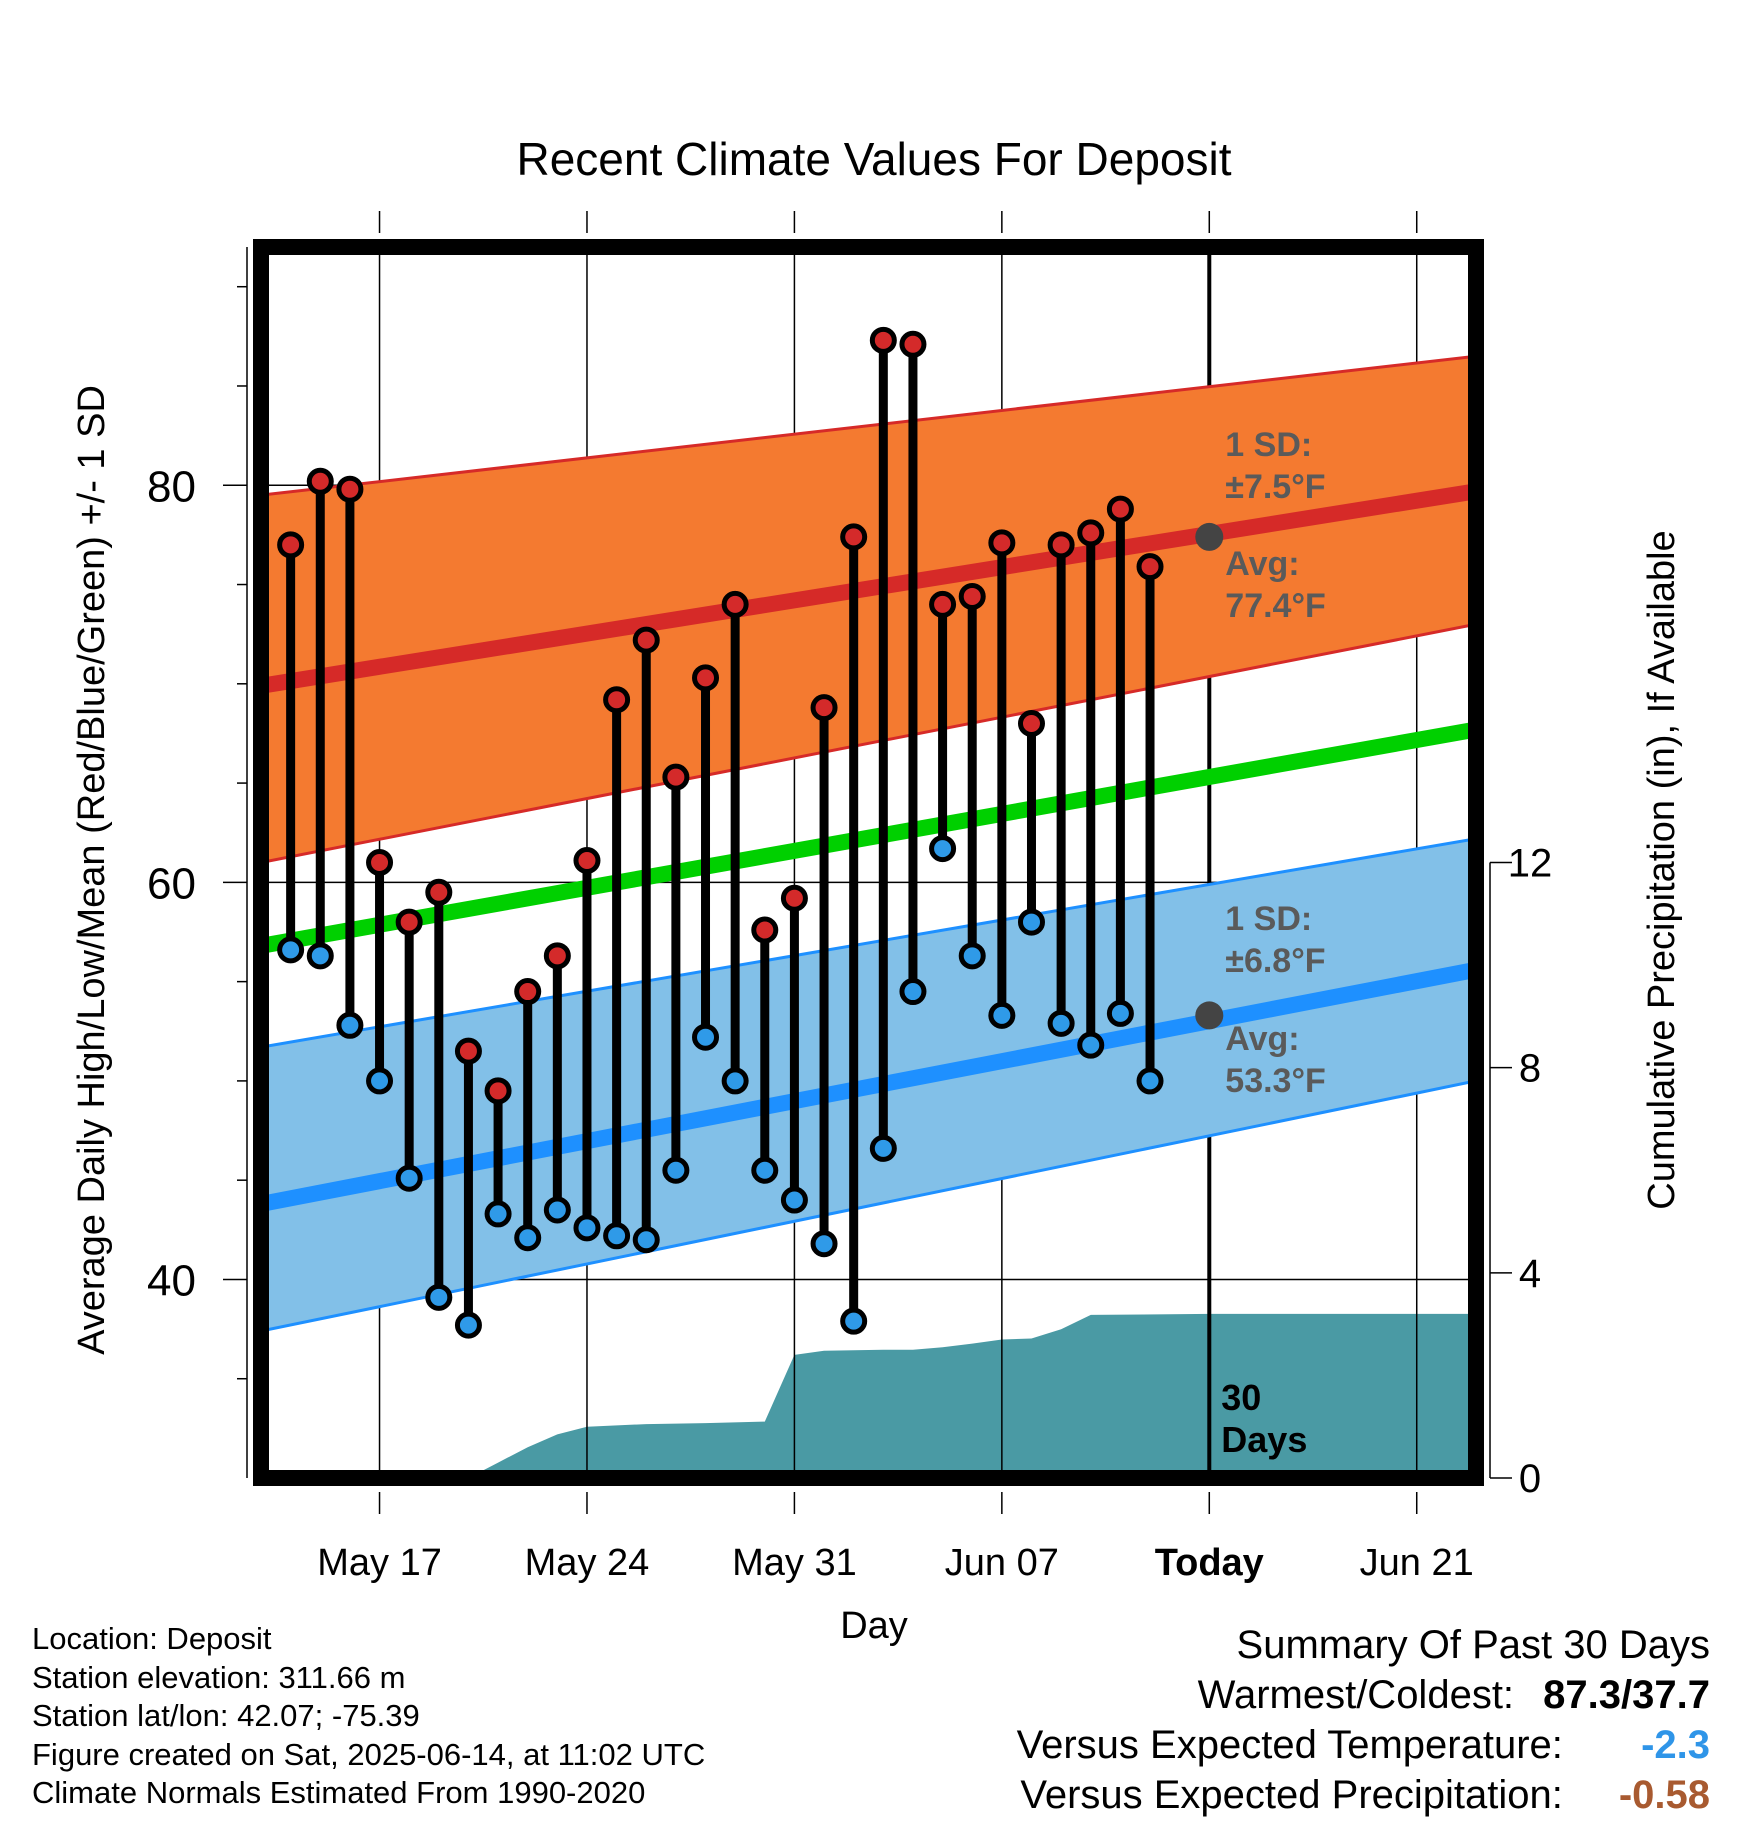  What do you see at coordinates (874, 159) in the screenshot?
I see `chart-title: Recent Climate Values For Deposit` at bounding box center [874, 159].